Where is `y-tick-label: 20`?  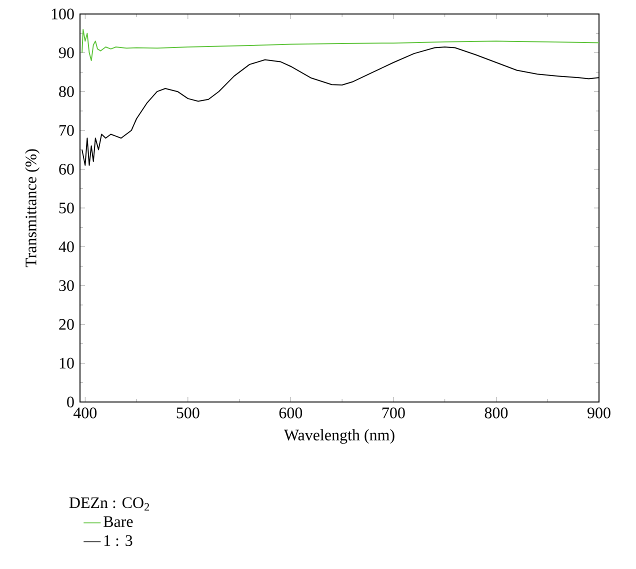
y-tick-label: 20 is located at coordinates (66, 324).